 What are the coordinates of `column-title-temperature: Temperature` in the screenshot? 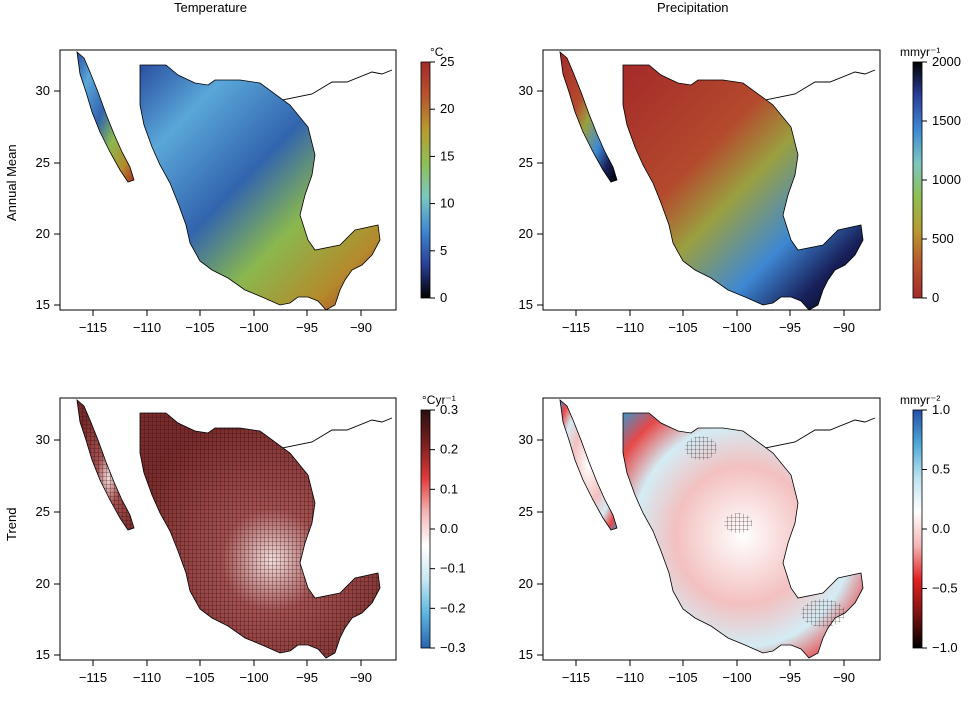 It's located at (210, 7).